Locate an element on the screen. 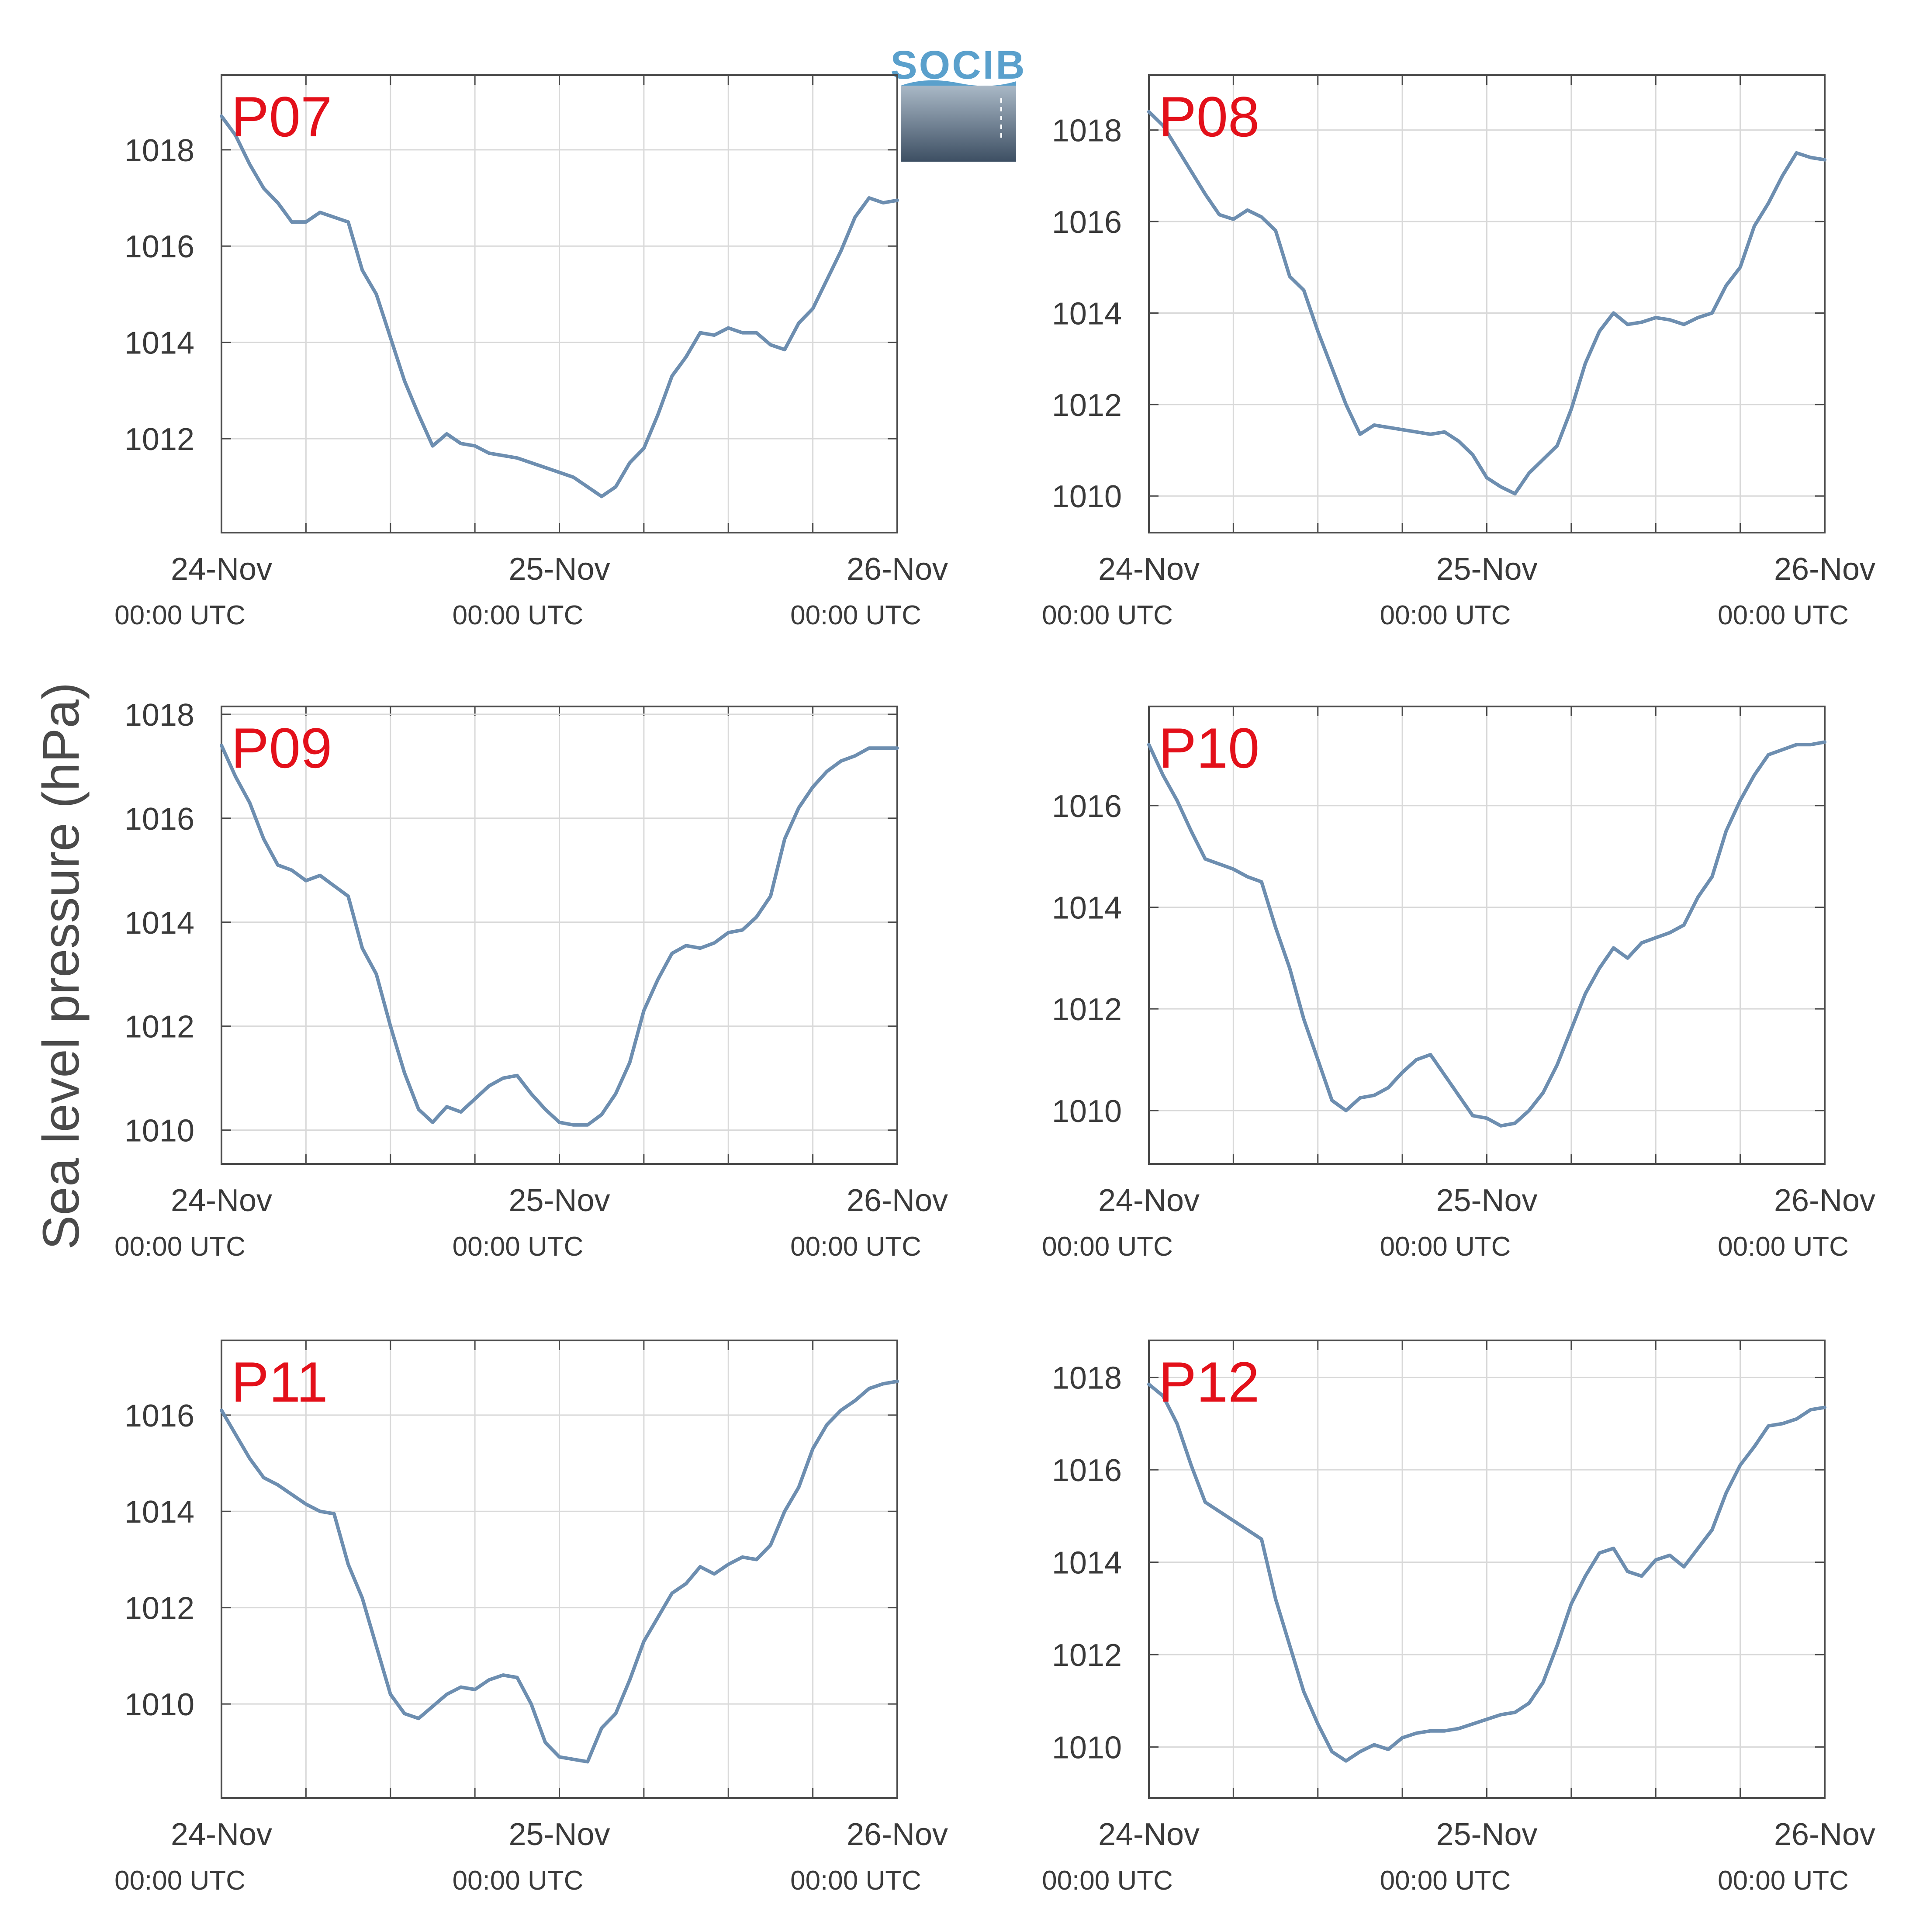 The height and width of the screenshot is (1932, 1916). y-axis-label: Sea level pressure (hPa) is located at coordinates (61, 966).